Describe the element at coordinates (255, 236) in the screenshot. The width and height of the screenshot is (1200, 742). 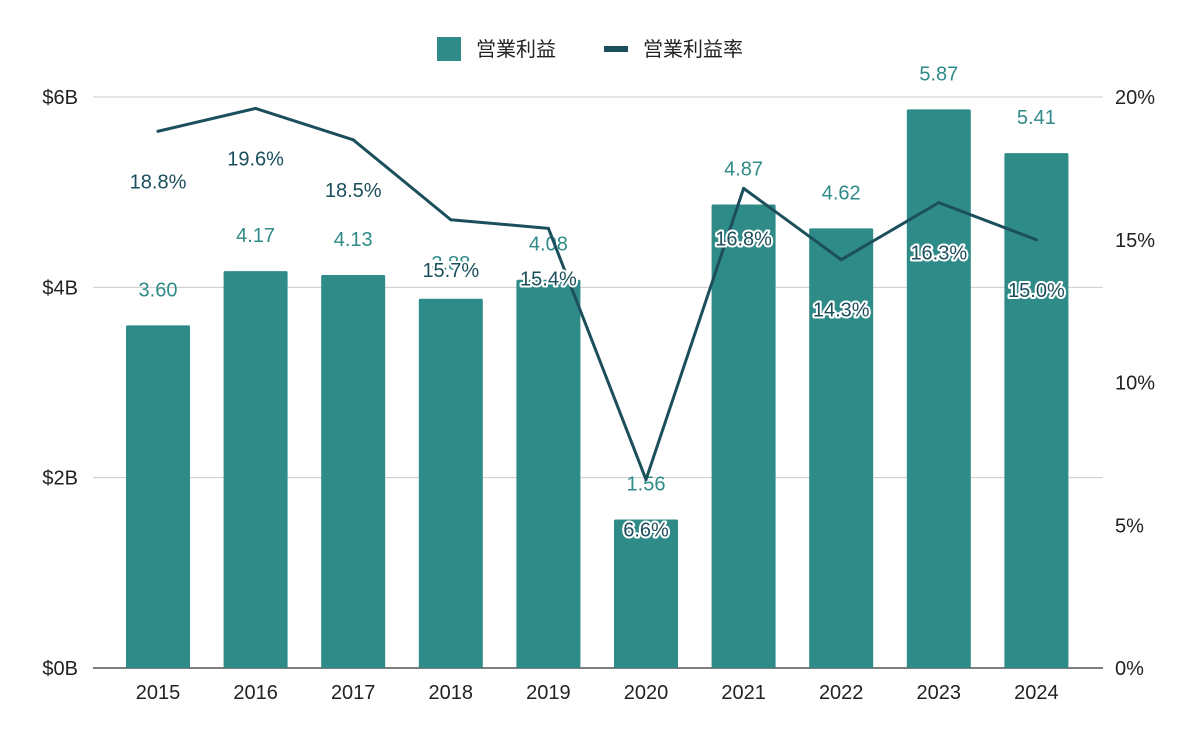
I see `bar-value-label: 4.17` at that location.